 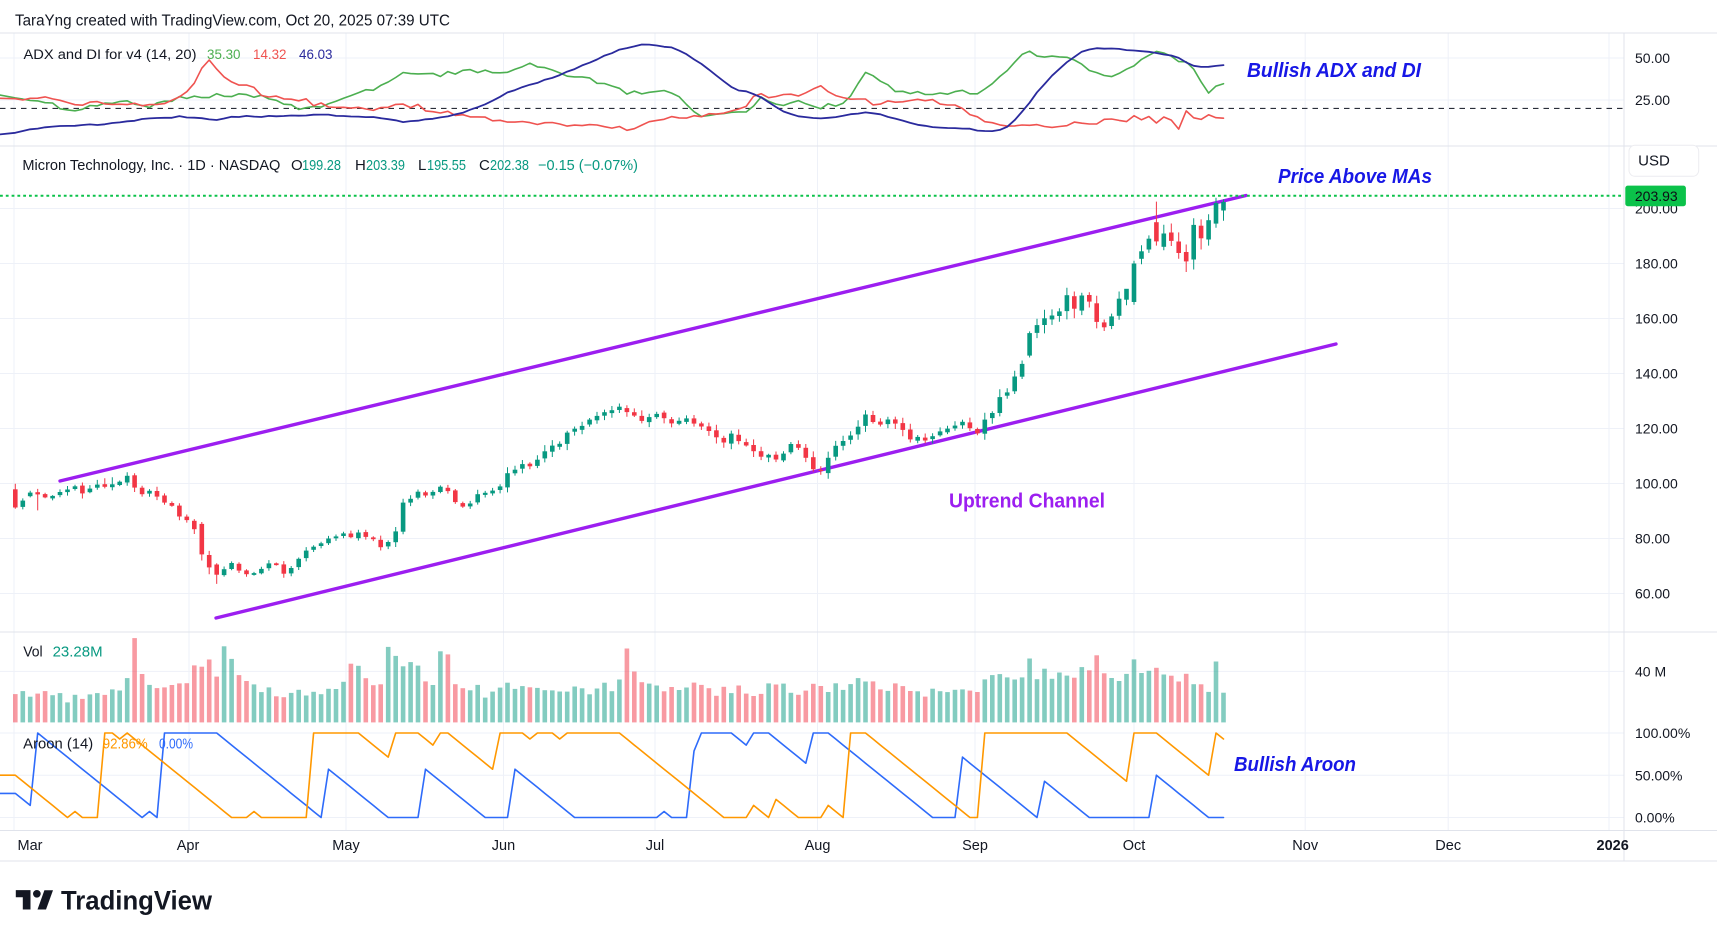 What do you see at coordinates (509, 165) in the screenshot?
I see `svg-text: 202.38` at bounding box center [509, 165].